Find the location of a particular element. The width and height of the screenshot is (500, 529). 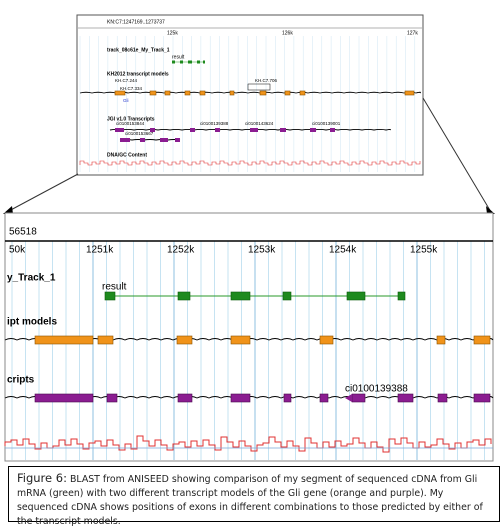

feature-label: KH.C7.706 is located at coordinates (266, 80).